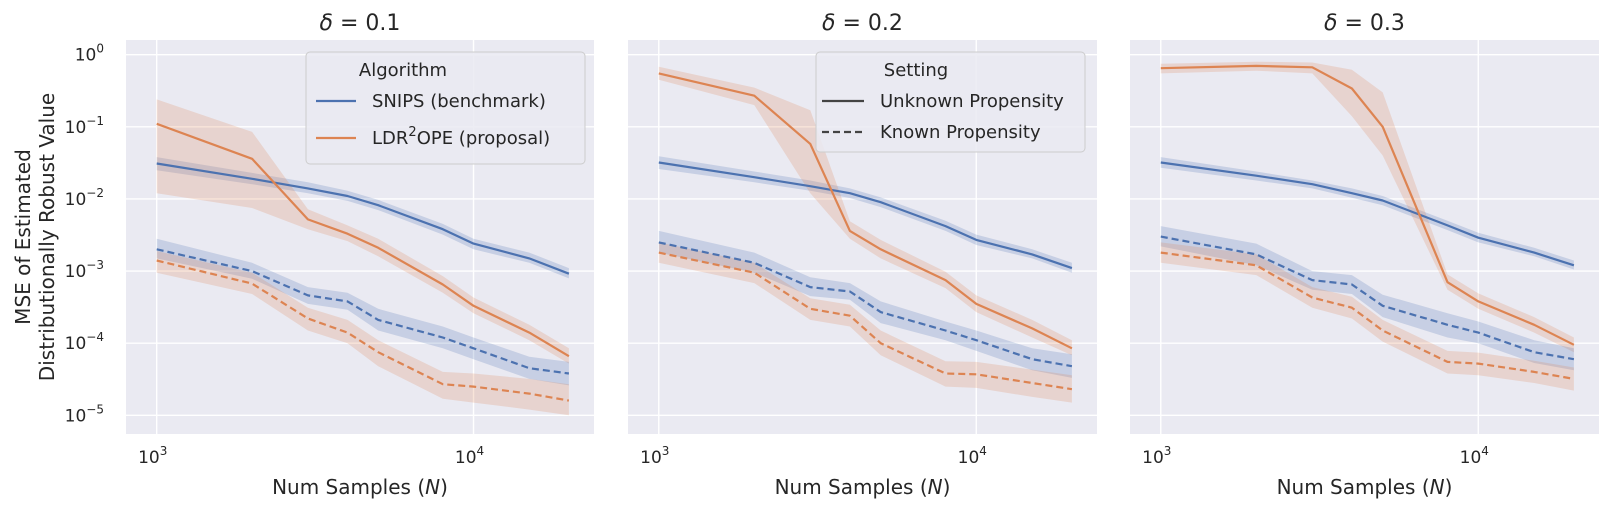 The height and width of the screenshot is (526, 1610). Describe the element at coordinates (862, 23) in the screenshot. I see `panel-title: δ = 0.2` at that location.